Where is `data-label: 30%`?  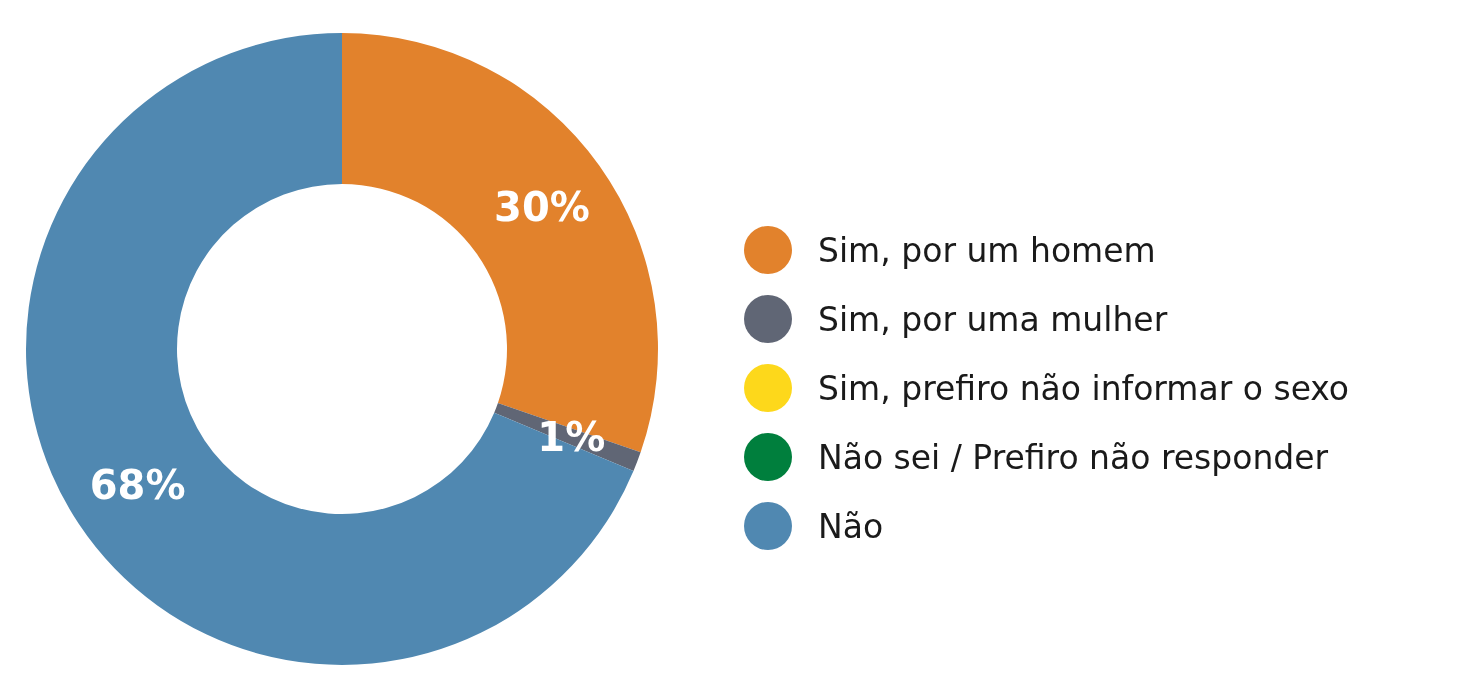 data-label: 30% is located at coordinates (542, 206).